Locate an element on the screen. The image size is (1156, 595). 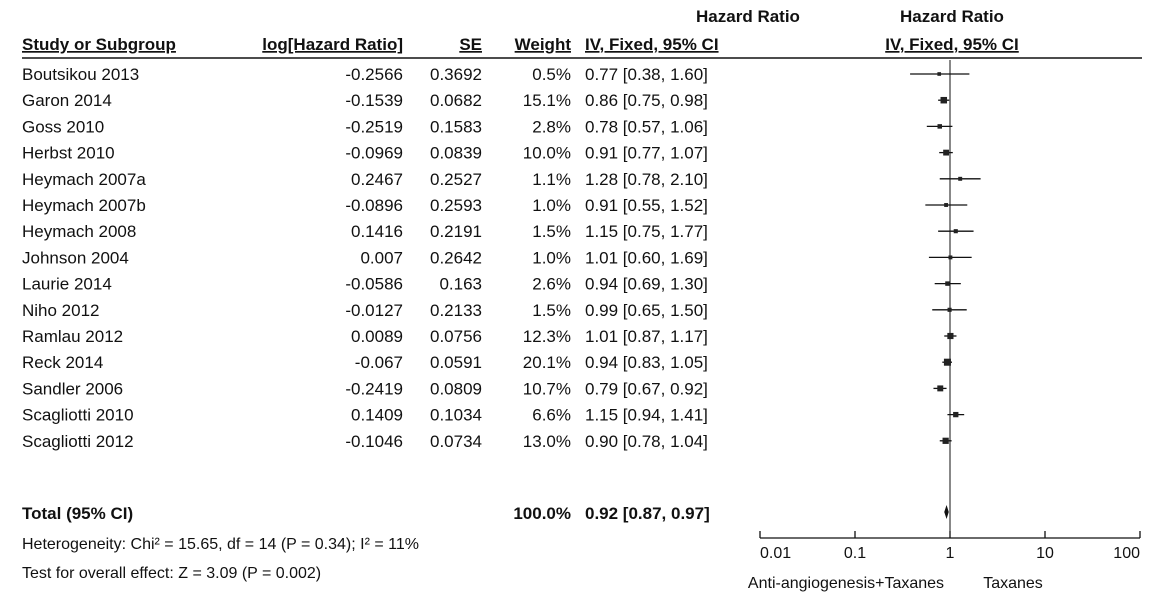
study-loghr: -0.1046 is located at coordinates (374, 441).